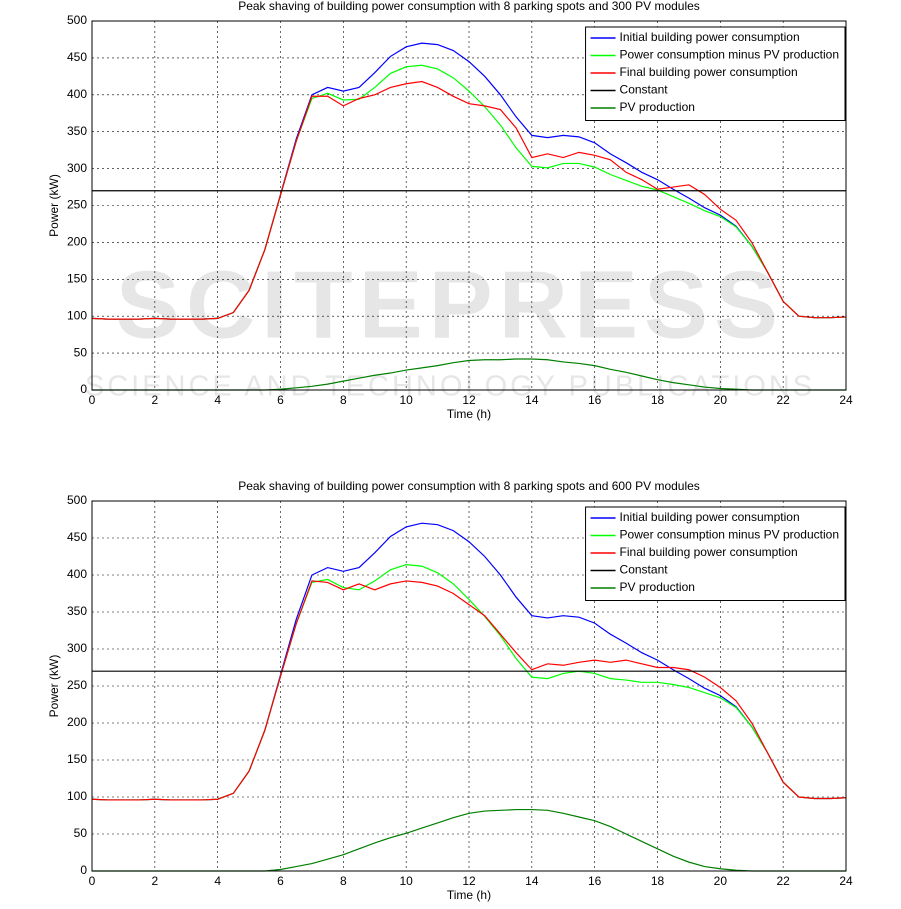  Describe the element at coordinates (450, 304) in the screenshot. I see `watermark: SCITEPRESS` at that location.